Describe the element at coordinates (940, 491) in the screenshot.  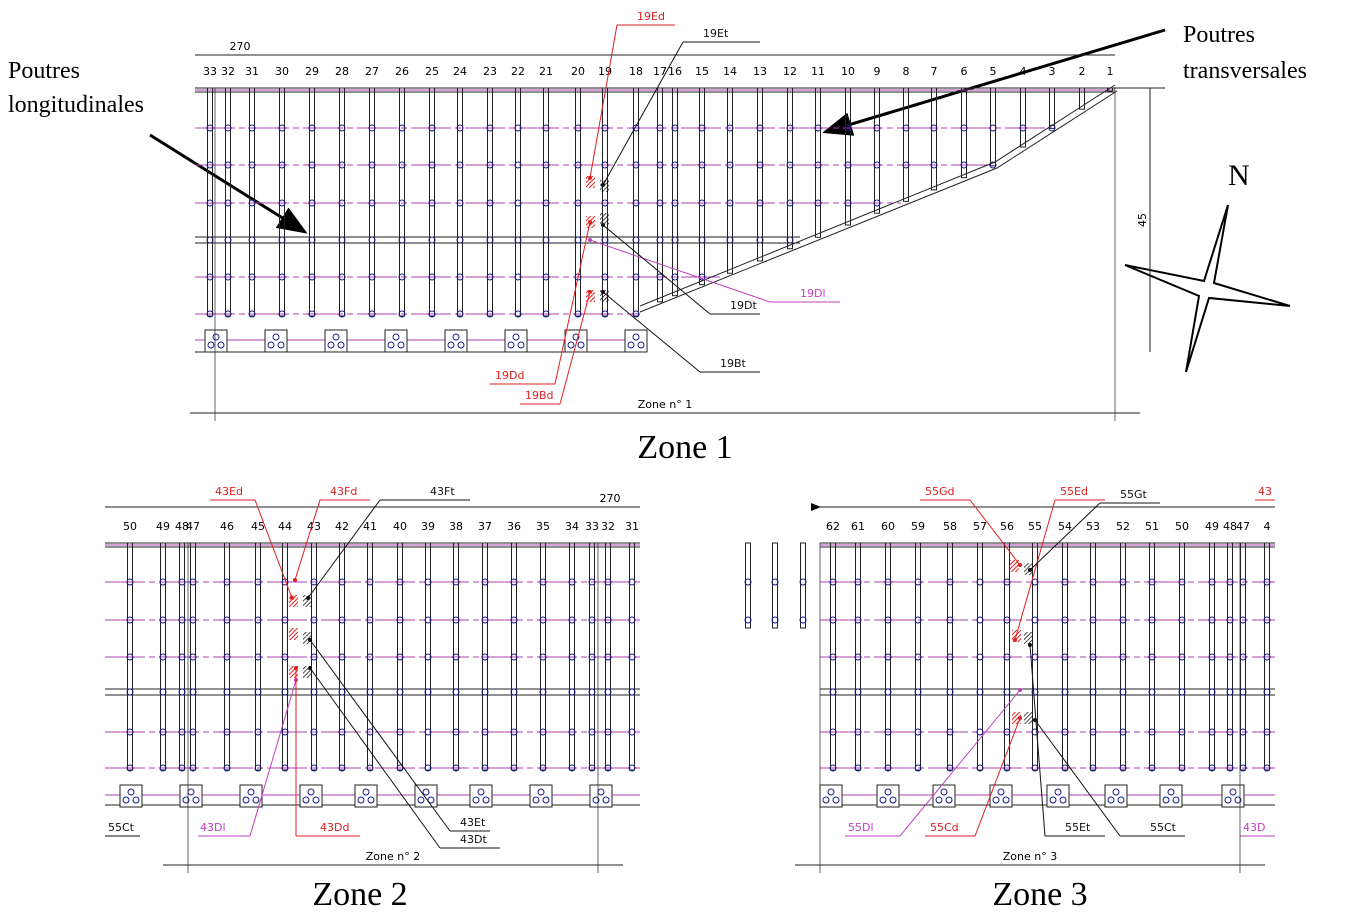
I see `callout-label: 55Gd` at that location.